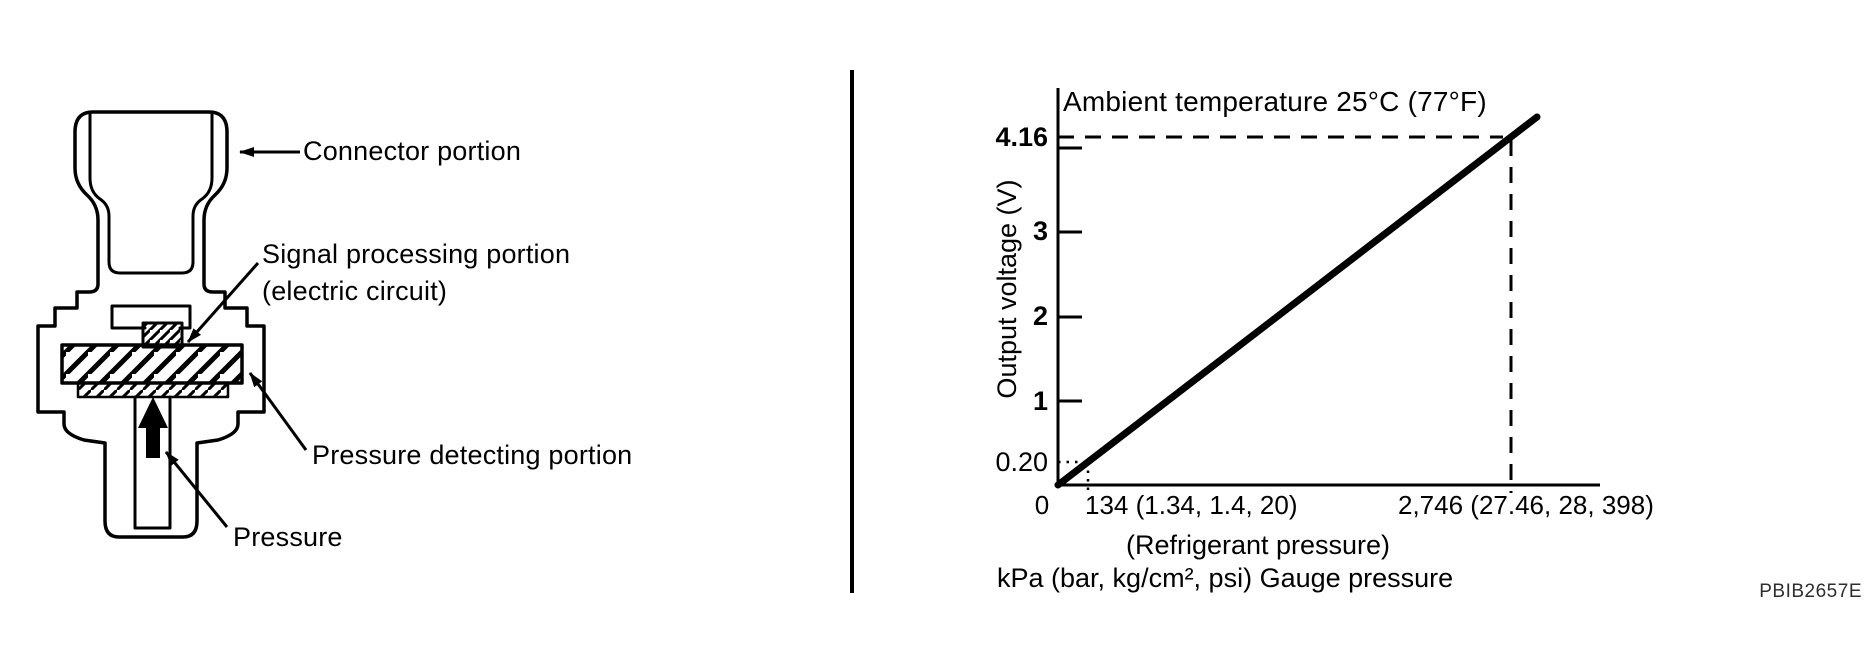 This screenshot has height=671, width=1864. I want to click on pressure-leader-arrow, so click(196, 489).